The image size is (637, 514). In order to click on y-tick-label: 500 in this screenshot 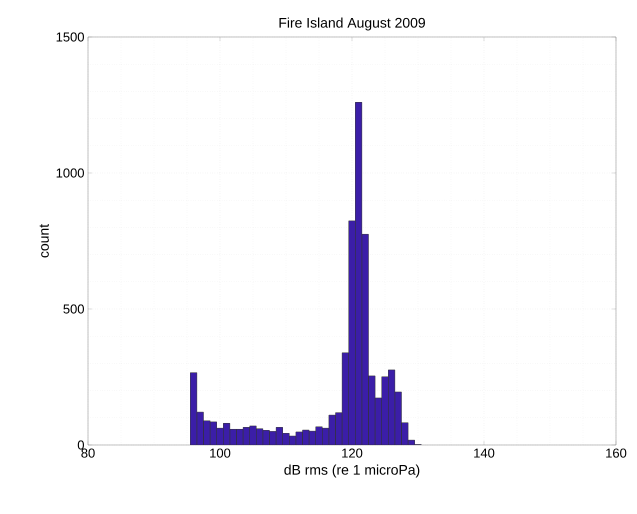, I will do `click(73, 309)`.